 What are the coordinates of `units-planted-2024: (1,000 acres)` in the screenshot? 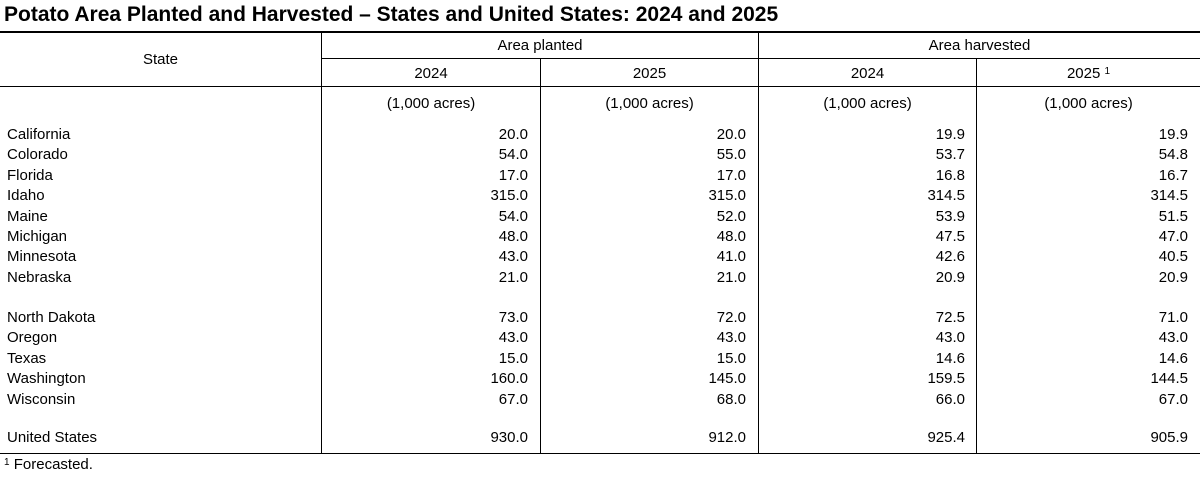 It's located at (431, 103).